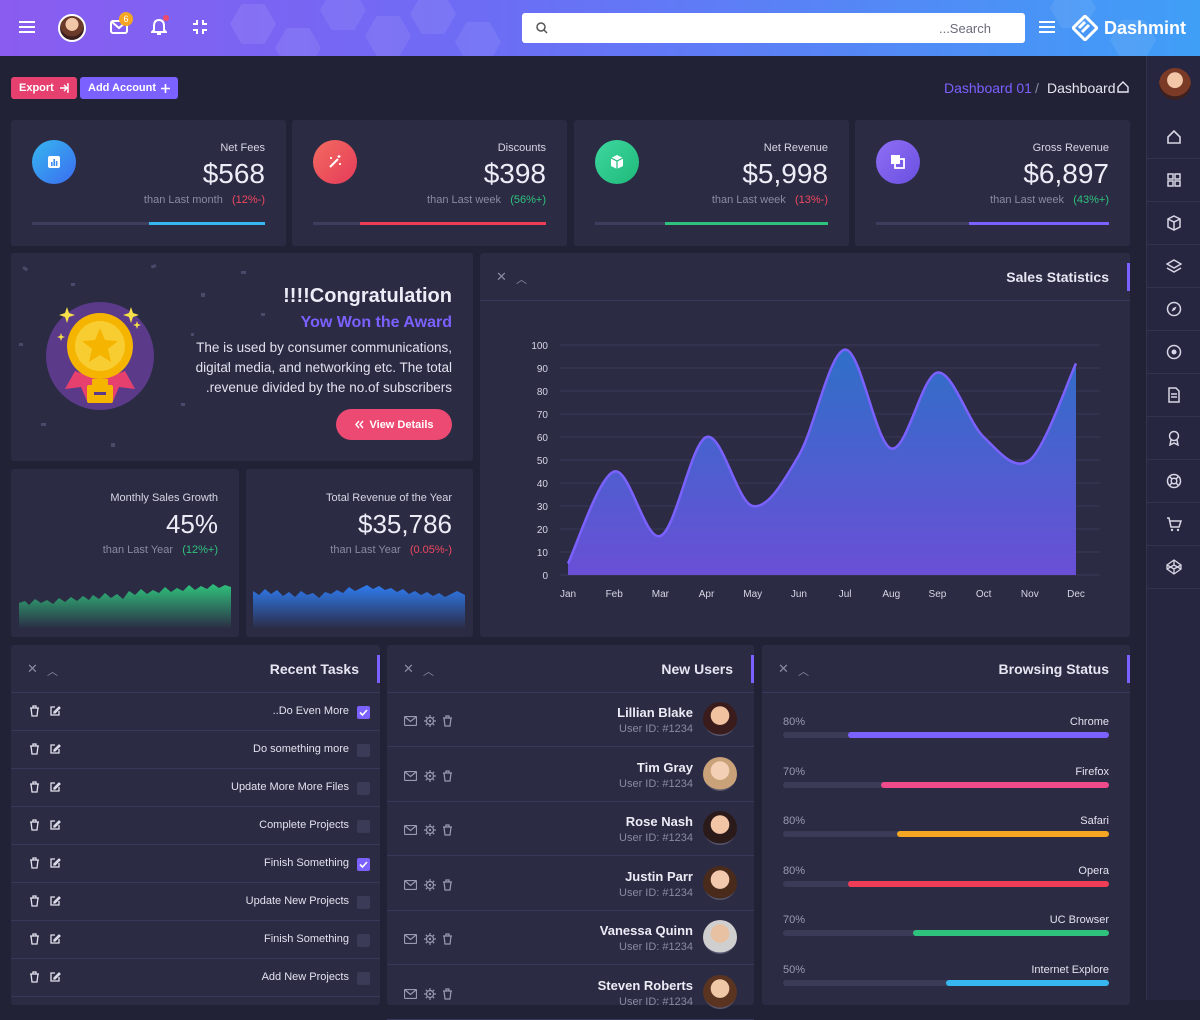 Image resolution: width=1200 pixels, height=1020 pixels. What do you see at coordinates (1173, 309) in the screenshot?
I see `sidebar-item-compass` at bounding box center [1173, 309].